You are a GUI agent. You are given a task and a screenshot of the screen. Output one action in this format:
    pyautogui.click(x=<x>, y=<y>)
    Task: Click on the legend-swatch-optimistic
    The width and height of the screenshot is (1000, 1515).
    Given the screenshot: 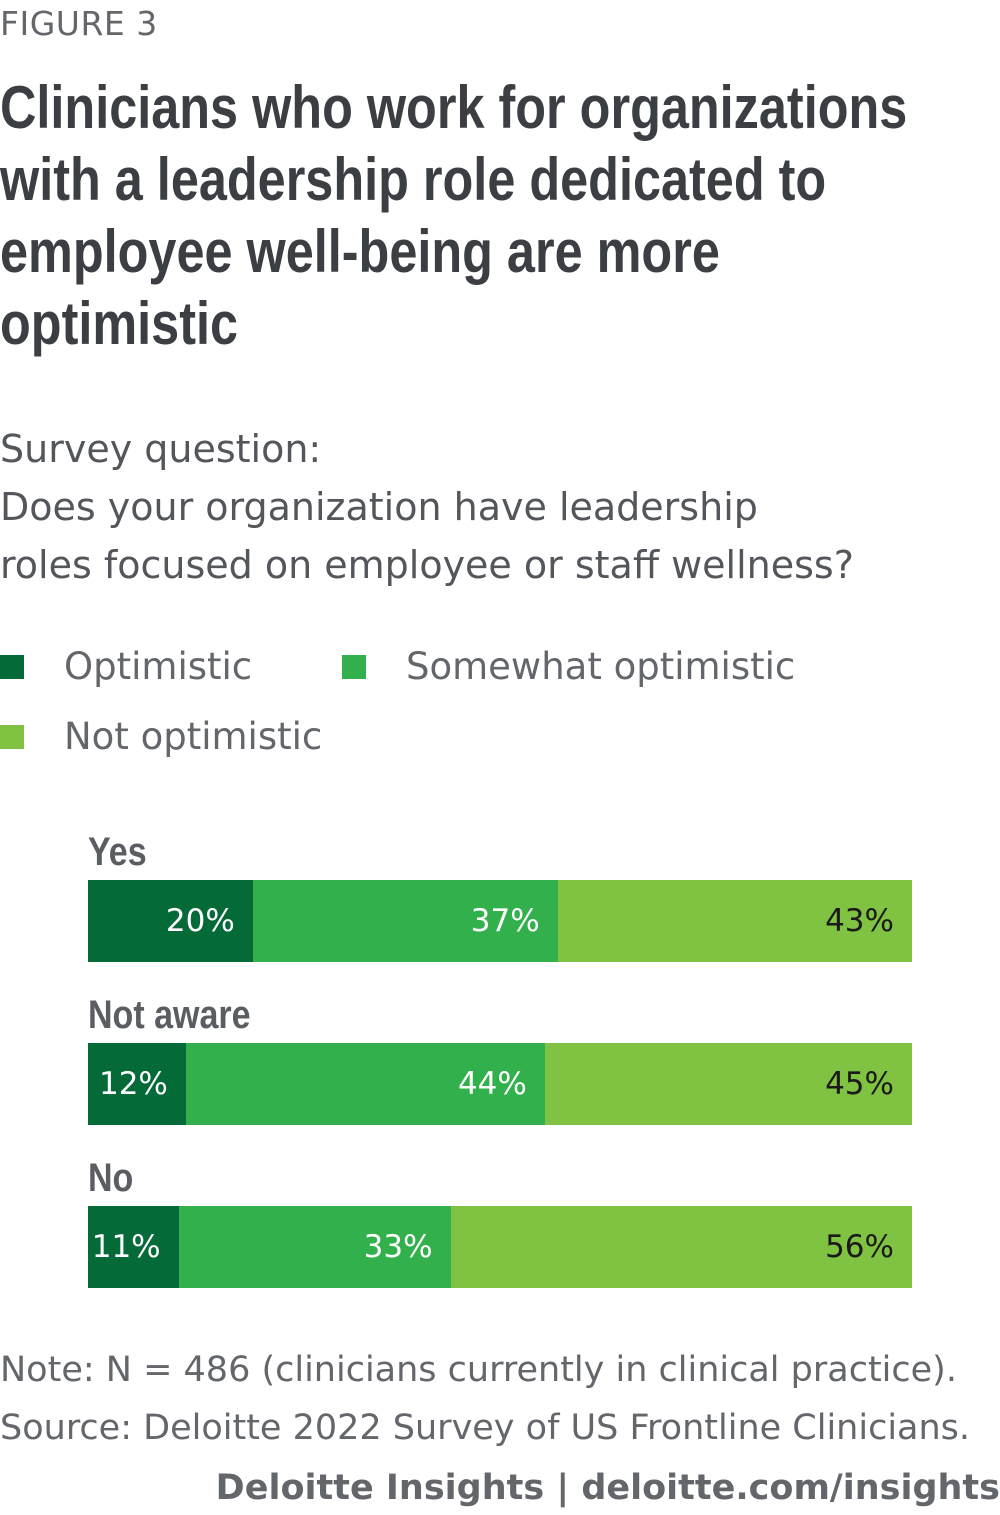 What is the action you would take?
    pyautogui.click(x=12, y=666)
    